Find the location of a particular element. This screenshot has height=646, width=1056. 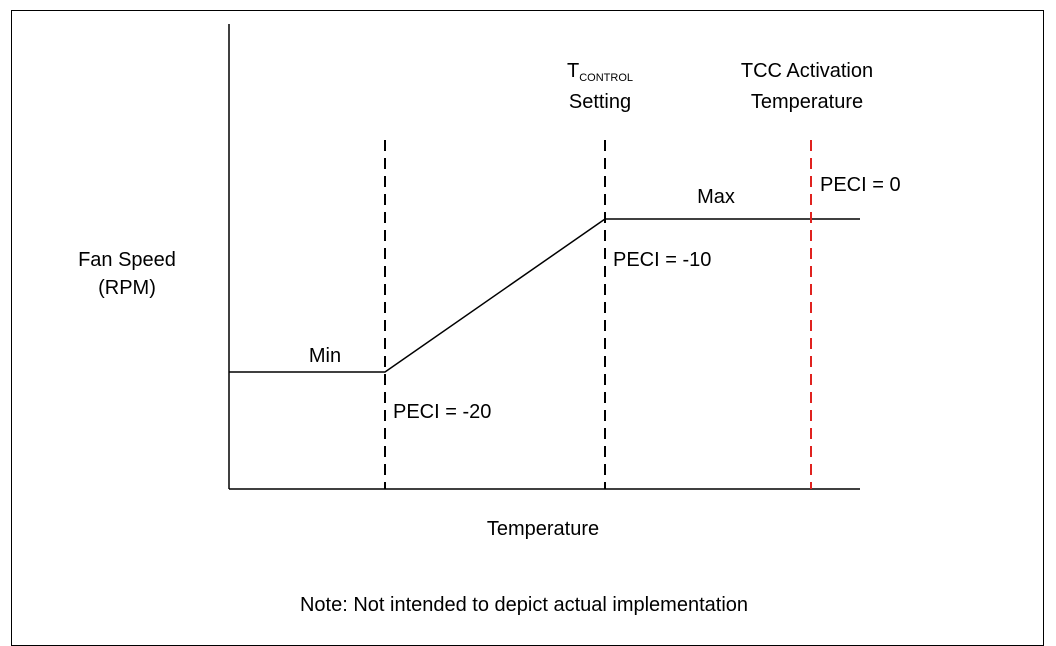

tcontrol-main: T is located at coordinates (573, 71).